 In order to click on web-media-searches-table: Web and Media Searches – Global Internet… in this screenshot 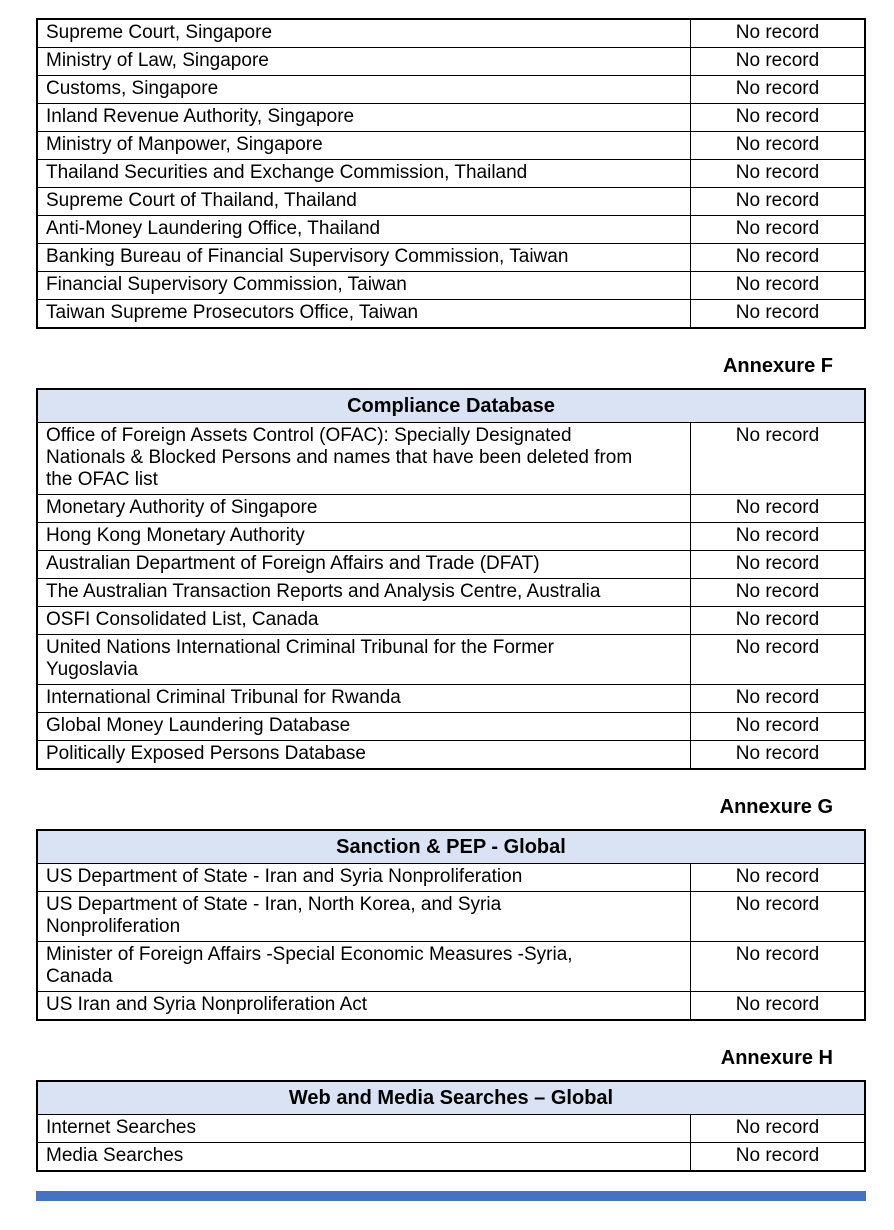, I will do `click(451, 1126)`.